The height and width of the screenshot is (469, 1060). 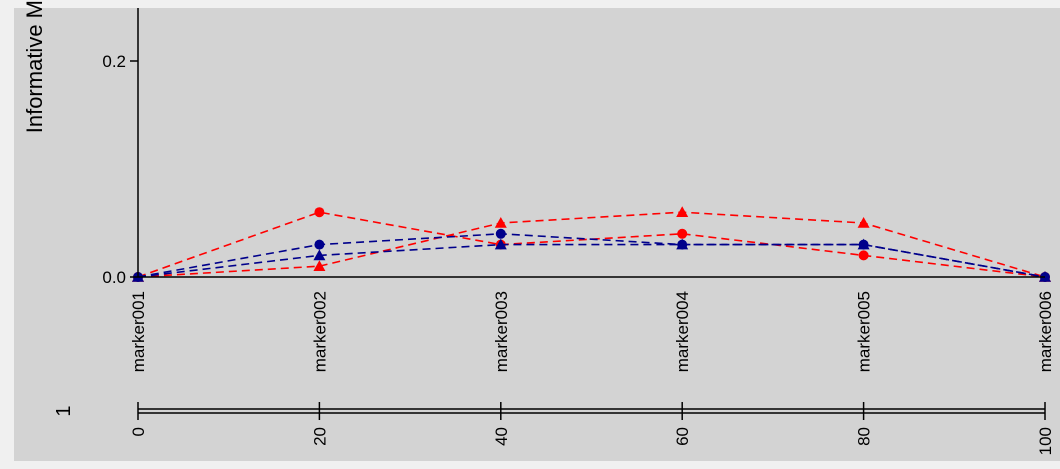 I want to click on y-tick-label: 0.0, so click(x=114, y=277).